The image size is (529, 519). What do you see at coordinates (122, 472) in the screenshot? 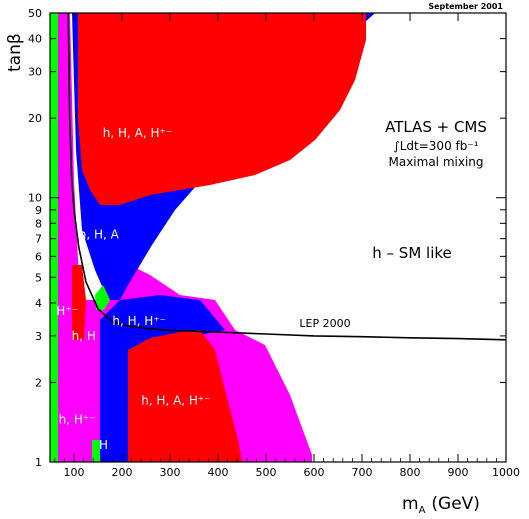
I see `x-tick-label: 200` at bounding box center [122, 472].